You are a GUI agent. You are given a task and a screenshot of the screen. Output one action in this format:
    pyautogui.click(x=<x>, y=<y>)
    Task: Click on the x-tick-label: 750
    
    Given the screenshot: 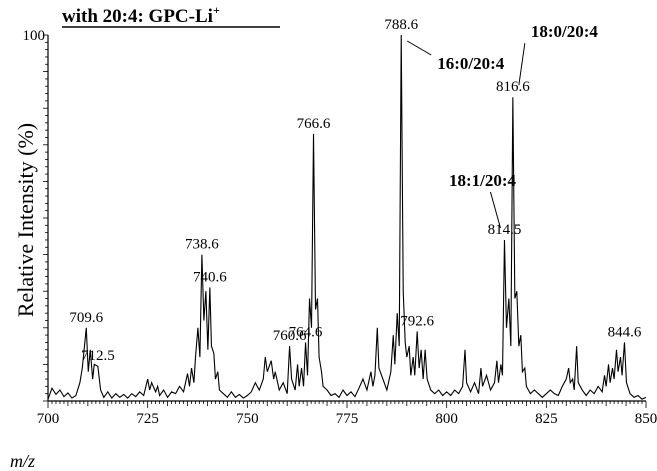 What is the action you would take?
    pyautogui.click(x=247, y=419)
    